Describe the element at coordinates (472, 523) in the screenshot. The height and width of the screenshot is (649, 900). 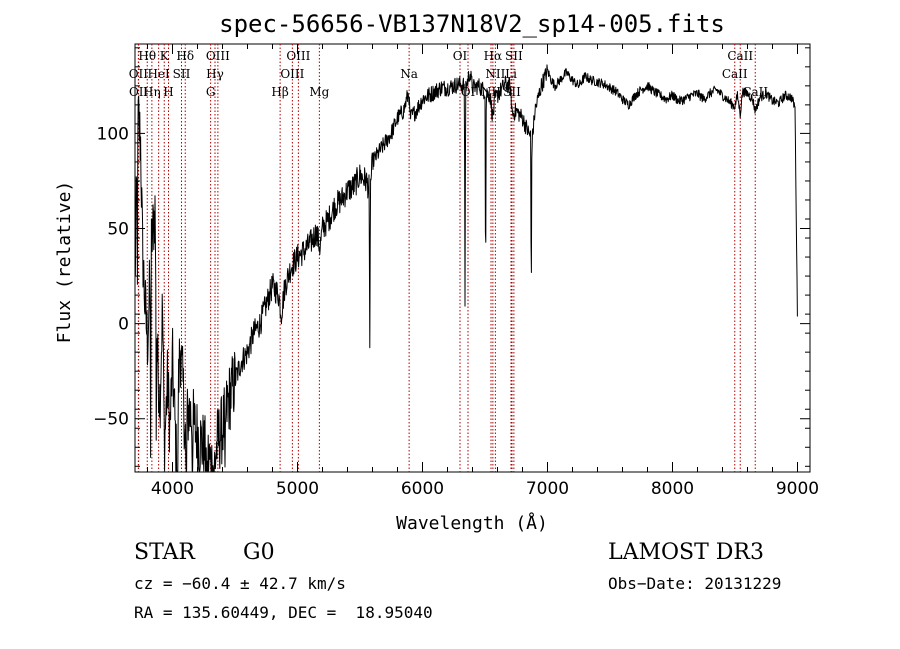
I see `x-axis-label: Wavelength (Å)` at that location.